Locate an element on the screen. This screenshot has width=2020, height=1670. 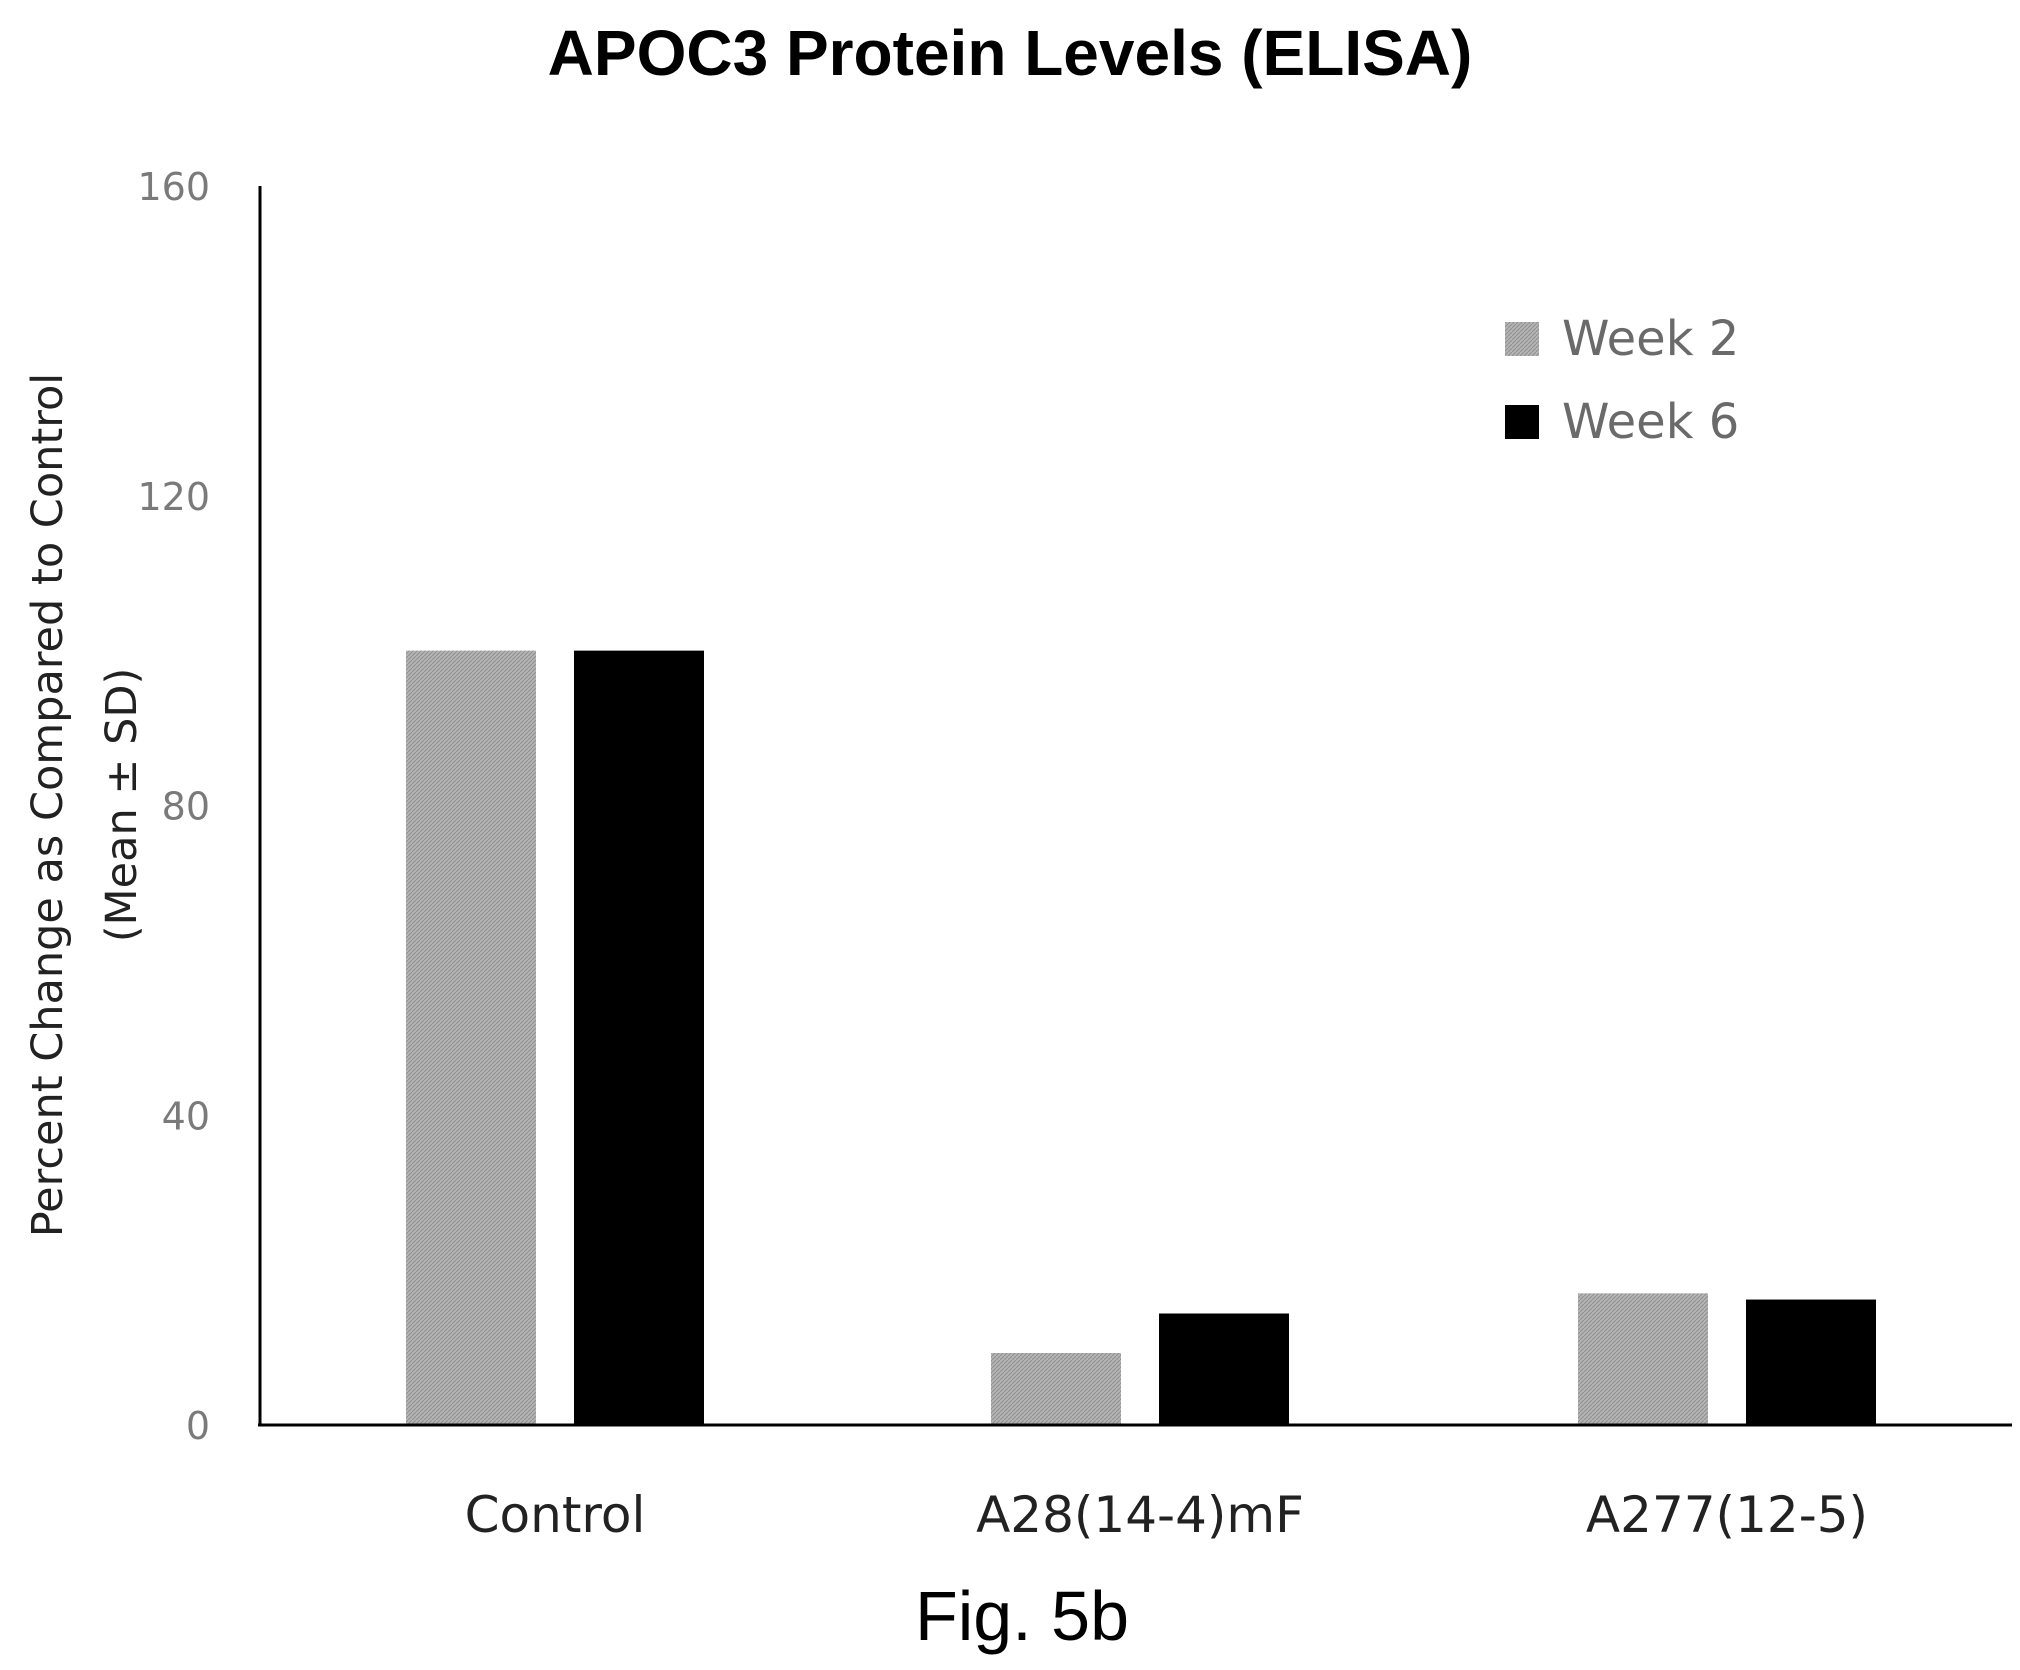
y-tick-label: 80 is located at coordinates (186, 807).